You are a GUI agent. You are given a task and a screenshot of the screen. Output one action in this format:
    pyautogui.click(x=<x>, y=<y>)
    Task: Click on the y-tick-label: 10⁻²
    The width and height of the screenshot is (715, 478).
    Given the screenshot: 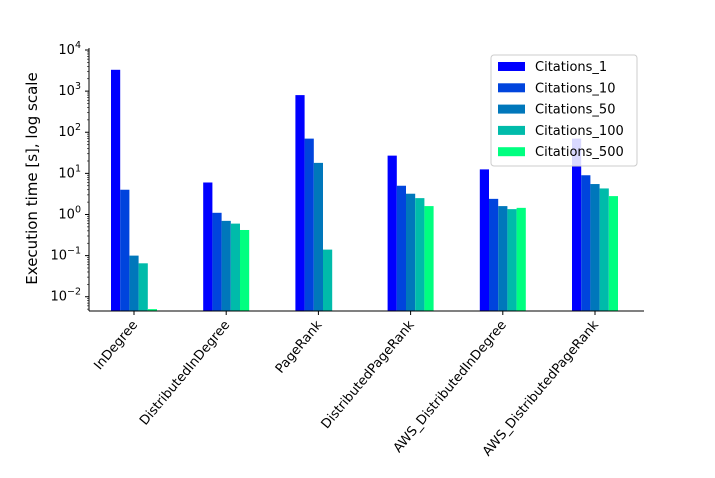 What is the action you would take?
    pyautogui.click(x=65, y=296)
    